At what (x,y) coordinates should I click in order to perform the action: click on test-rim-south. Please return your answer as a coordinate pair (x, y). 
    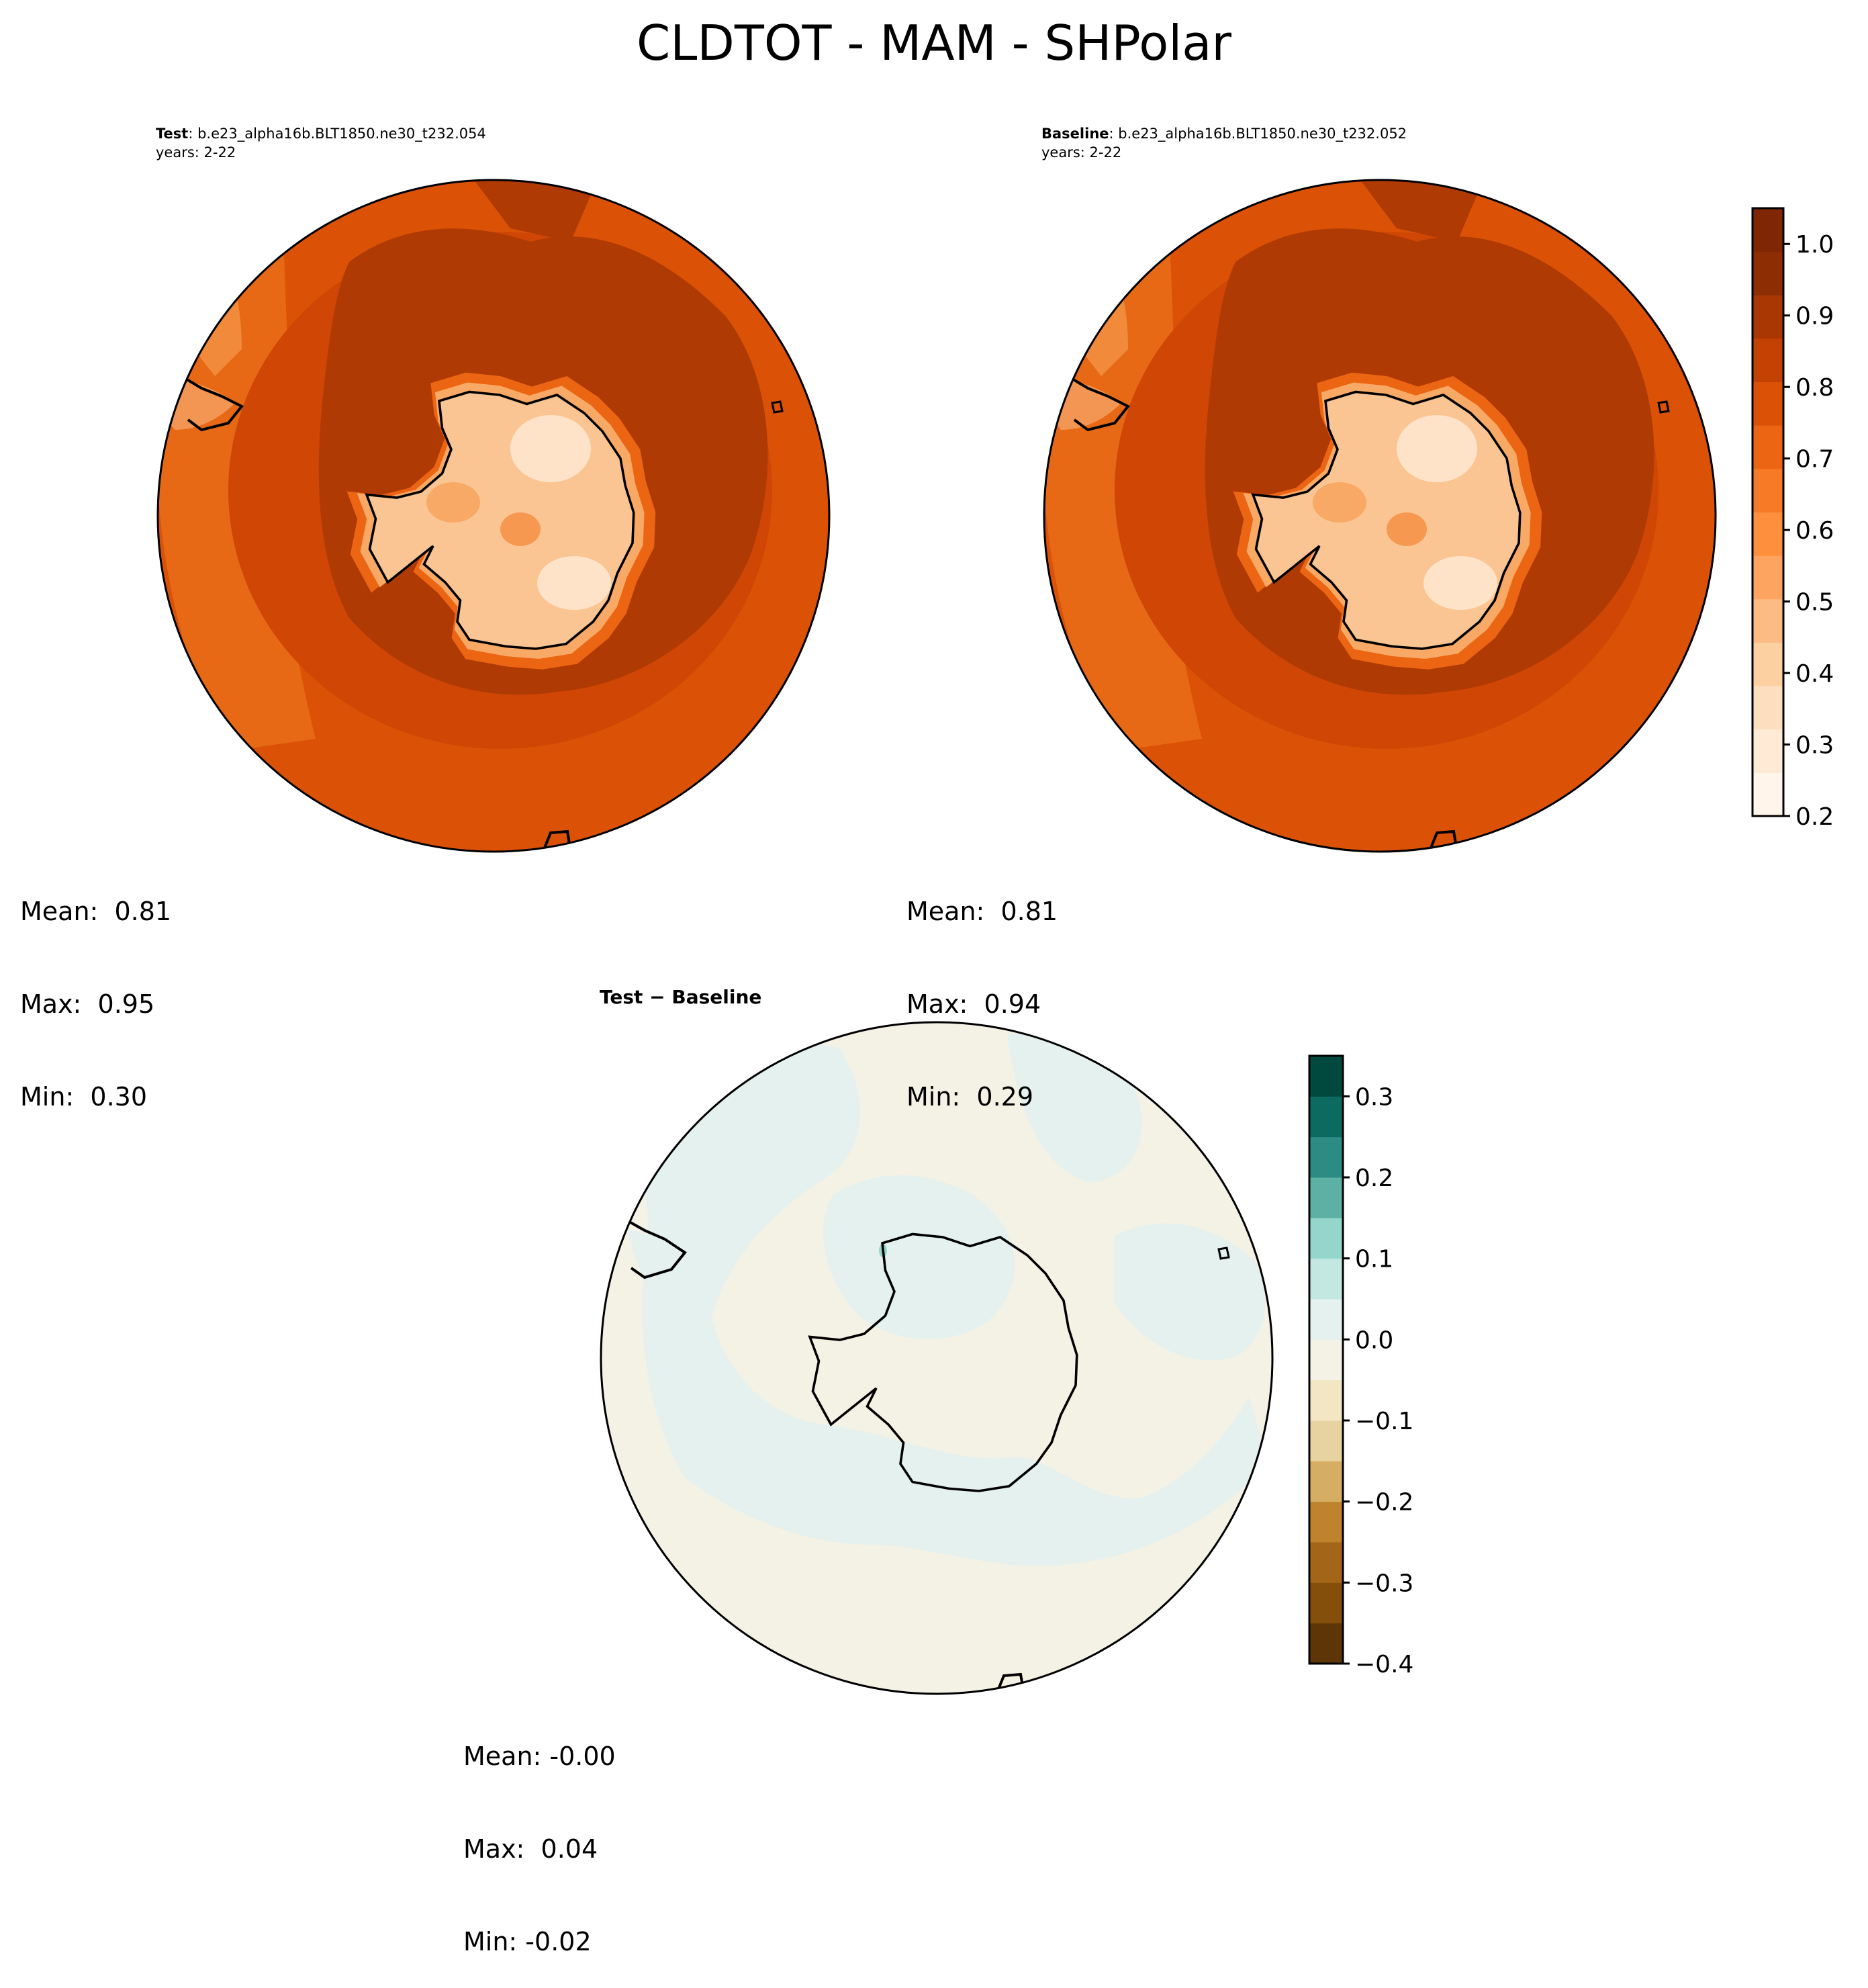
    Looking at the image, I should click on (790, 799).